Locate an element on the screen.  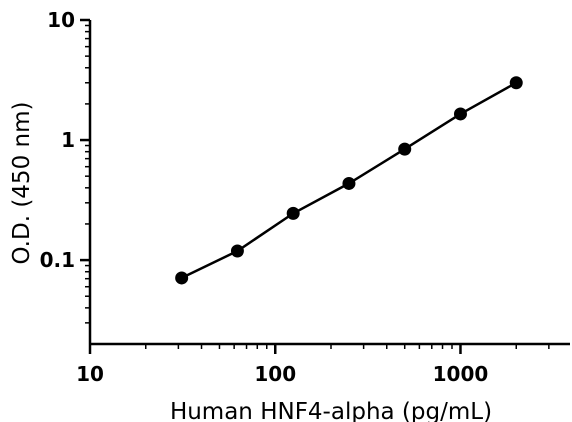
x-tick-label: 10 is located at coordinates (90, 374).